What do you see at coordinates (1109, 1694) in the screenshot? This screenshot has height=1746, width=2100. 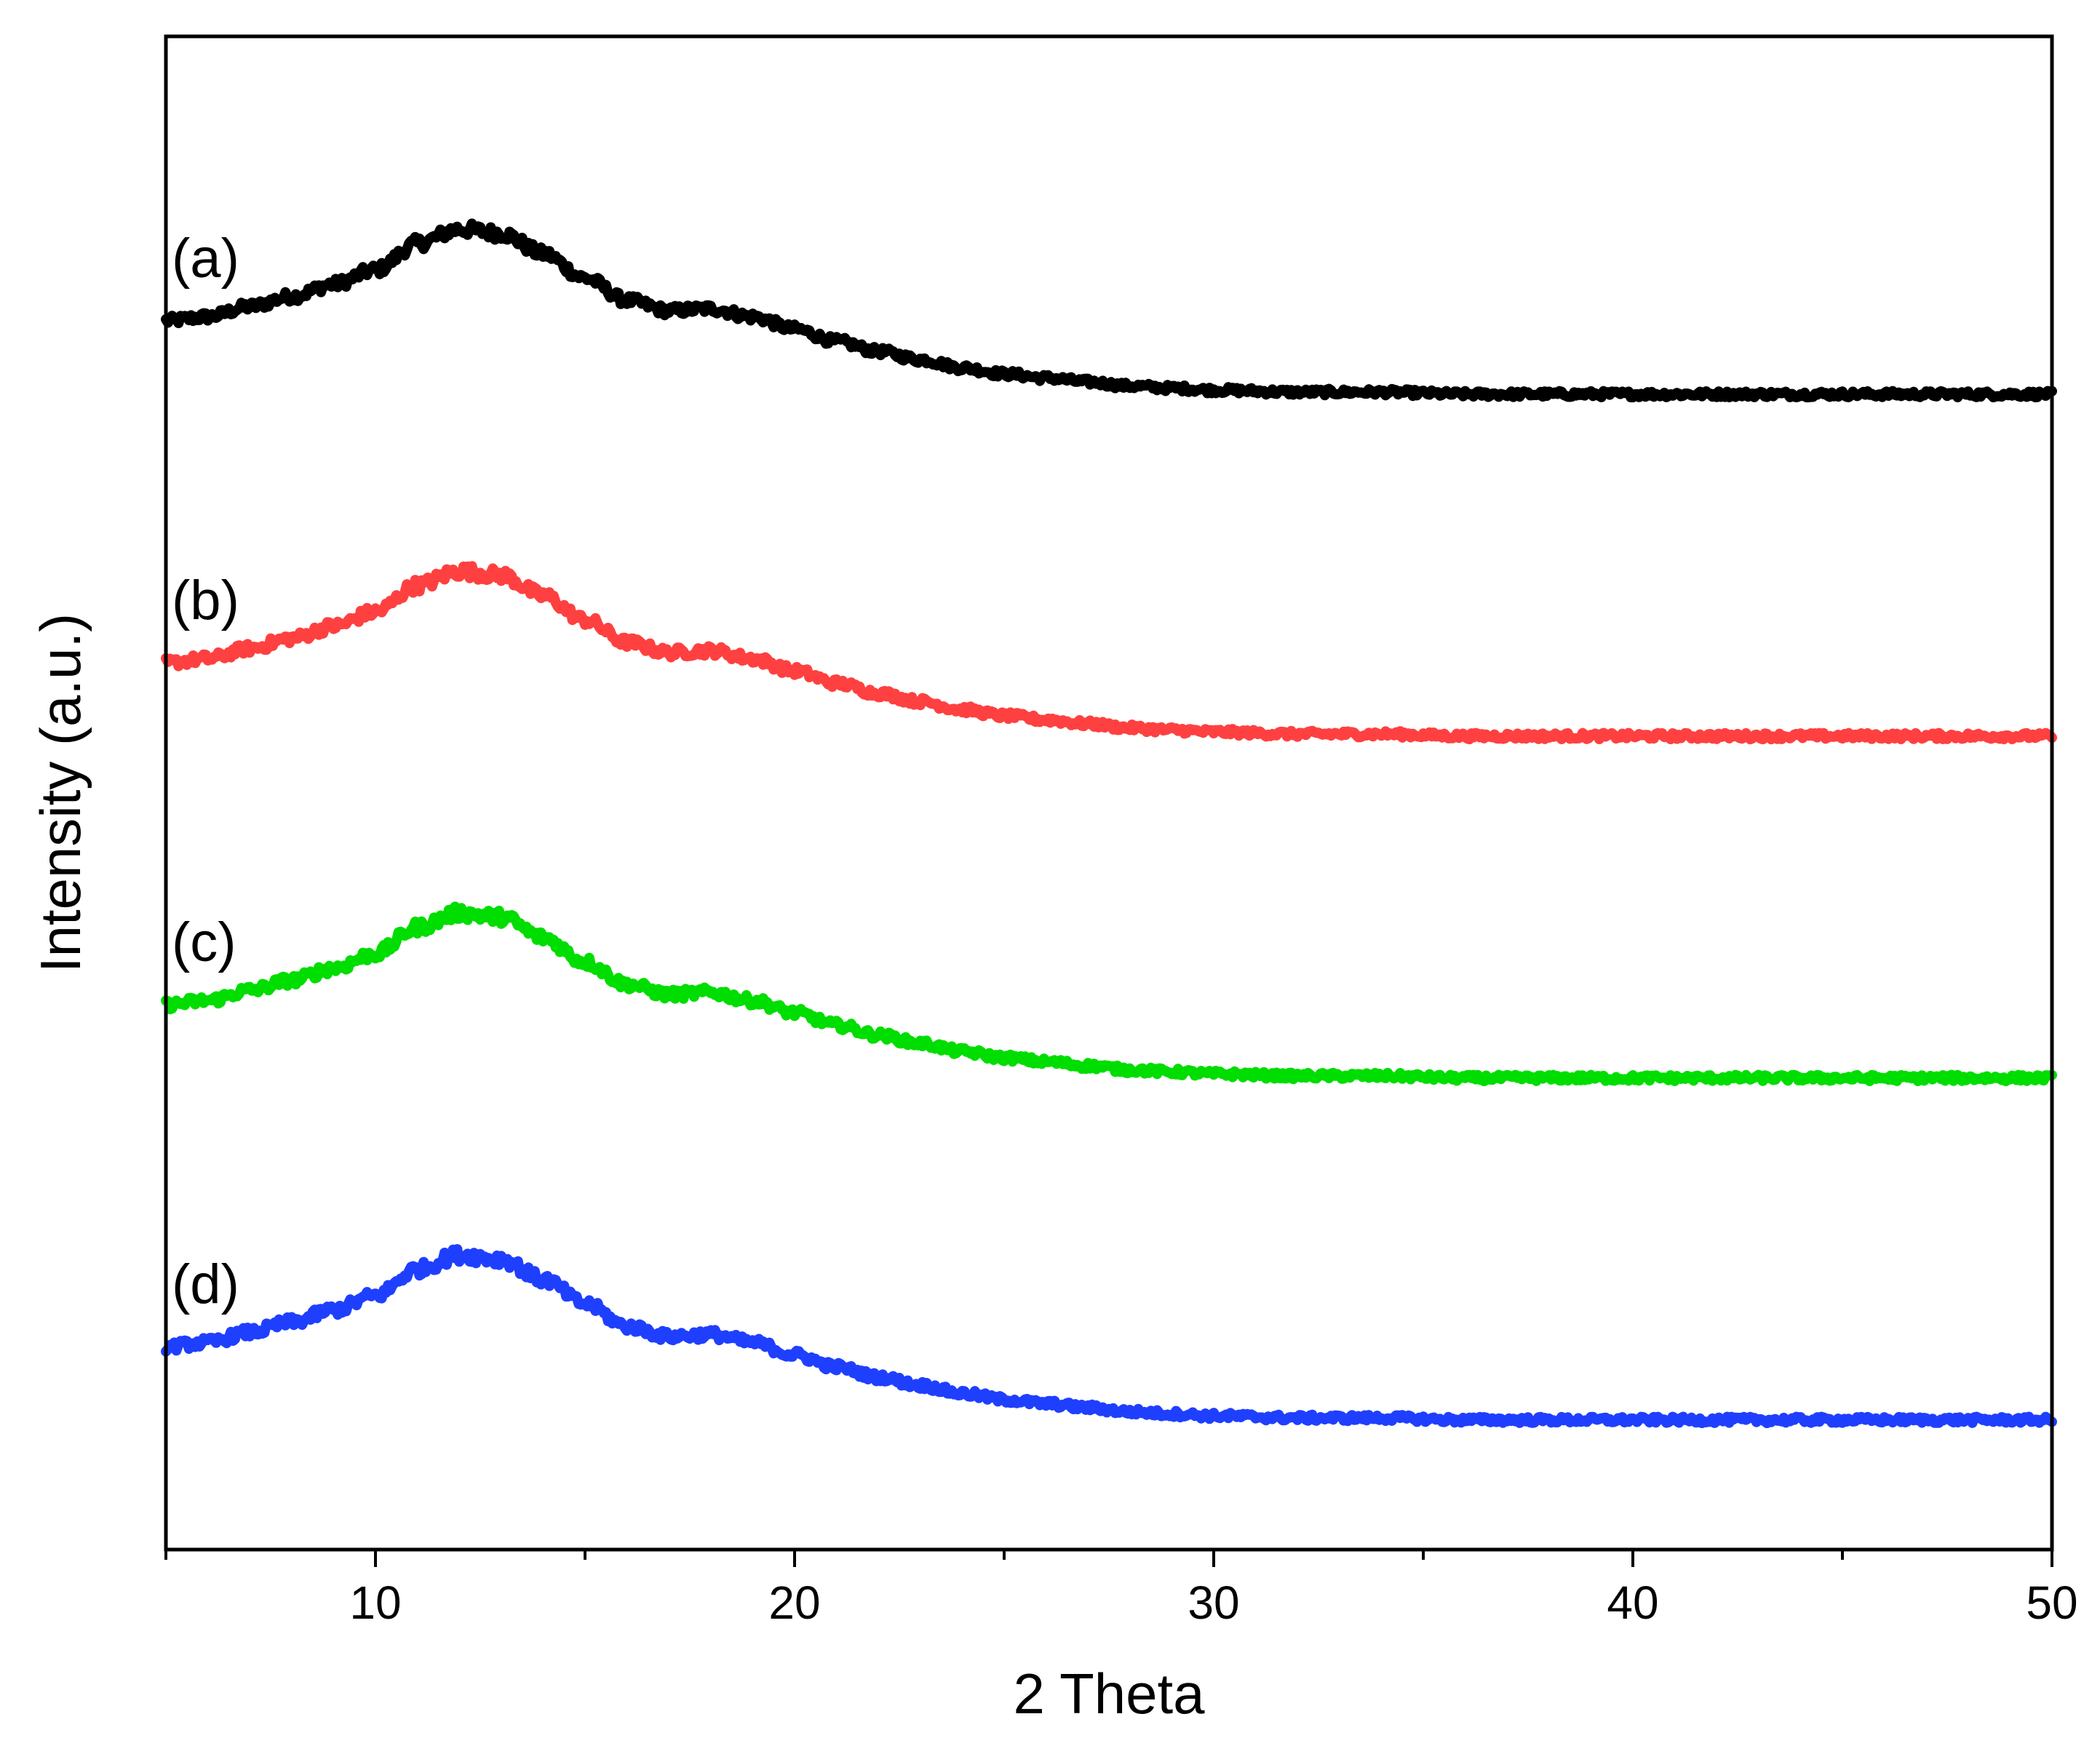 I see `x-axis-title: 2 Theta` at bounding box center [1109, 1694].